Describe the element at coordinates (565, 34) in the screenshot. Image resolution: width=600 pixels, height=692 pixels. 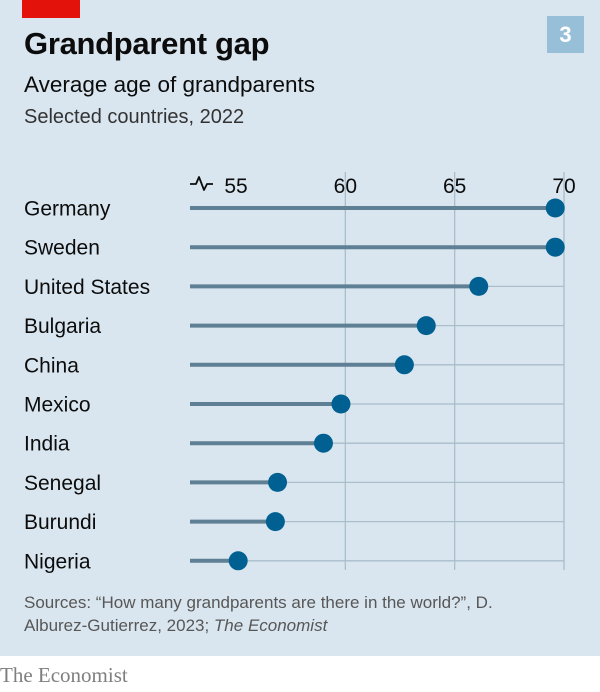
I see `chart-number-badge: 3` at that location.